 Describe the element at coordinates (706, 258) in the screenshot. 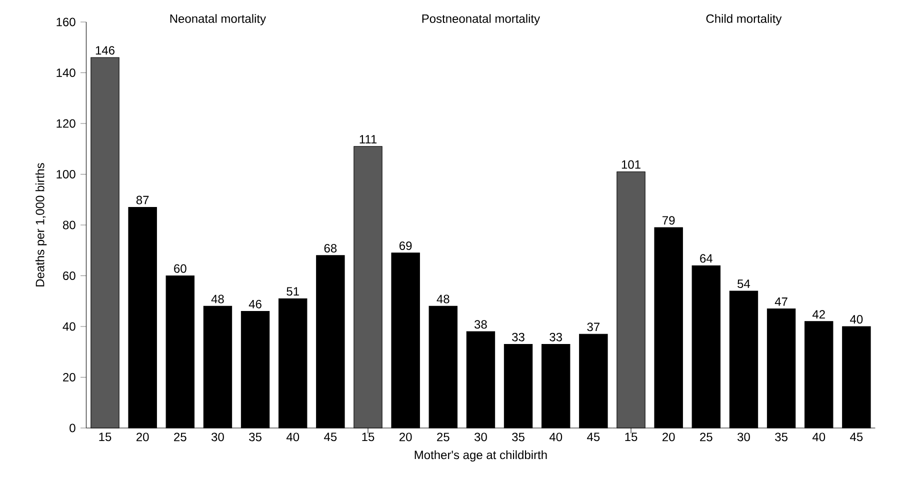

I see `data-label: 64` at that location.